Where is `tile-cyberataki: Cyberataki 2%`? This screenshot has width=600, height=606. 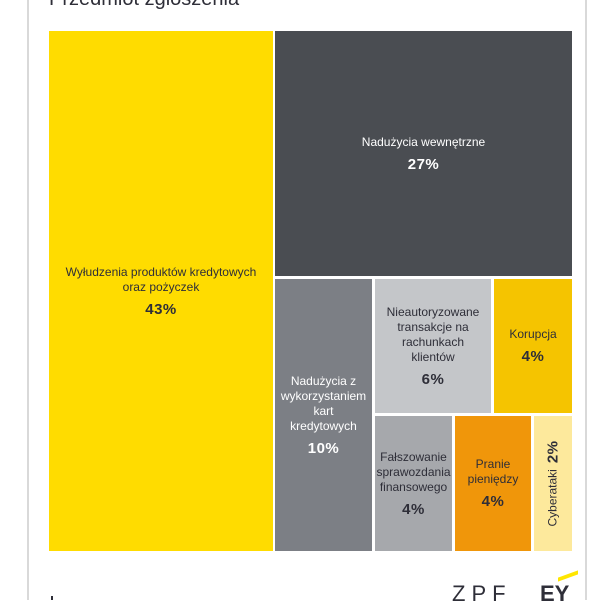 tile-cyberataki: Cyberataki 2% is located at coordinates (553, 483).